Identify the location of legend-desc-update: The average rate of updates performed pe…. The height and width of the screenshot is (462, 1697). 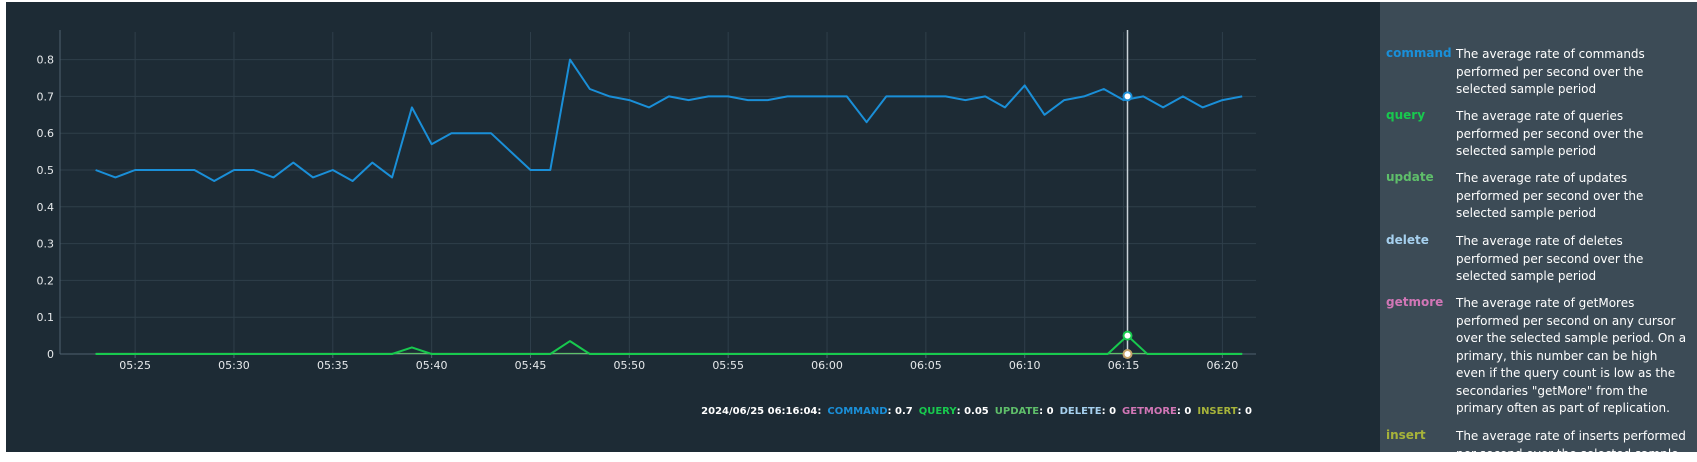
(1550, 195).